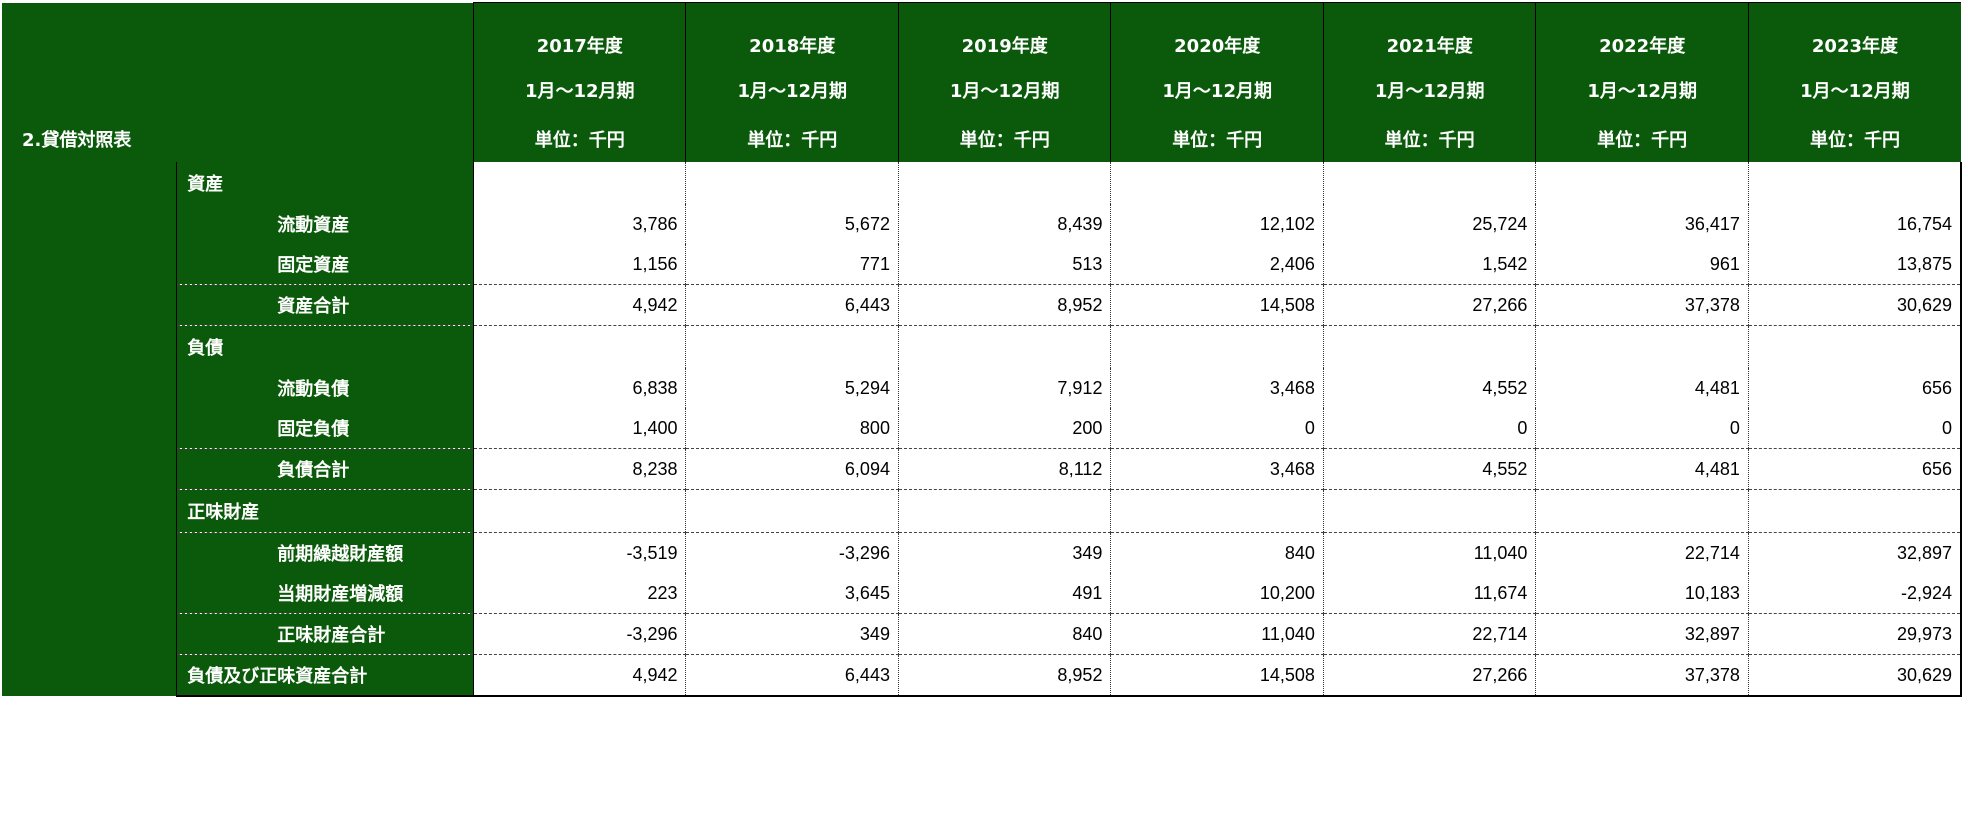  Describe the element at coordinates (325, 183) in the screenshot. I see `assets-heading: 資産` at that location.